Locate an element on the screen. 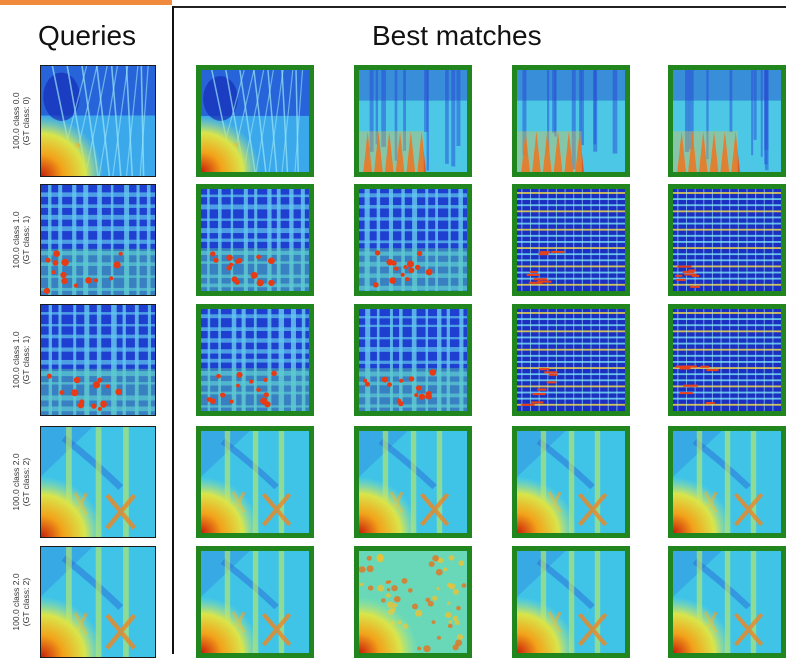 The height and width of the screenshot is (662, 786). top-rule is located at coordinates (479, 7).